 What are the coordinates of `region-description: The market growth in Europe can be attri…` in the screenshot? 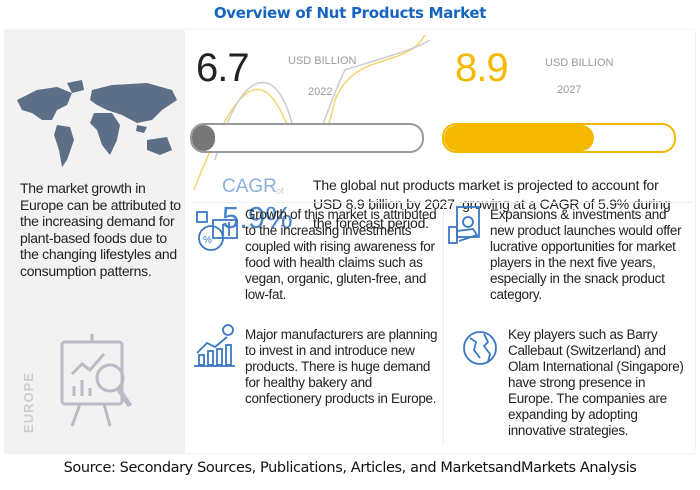 It's located at (100, 229).